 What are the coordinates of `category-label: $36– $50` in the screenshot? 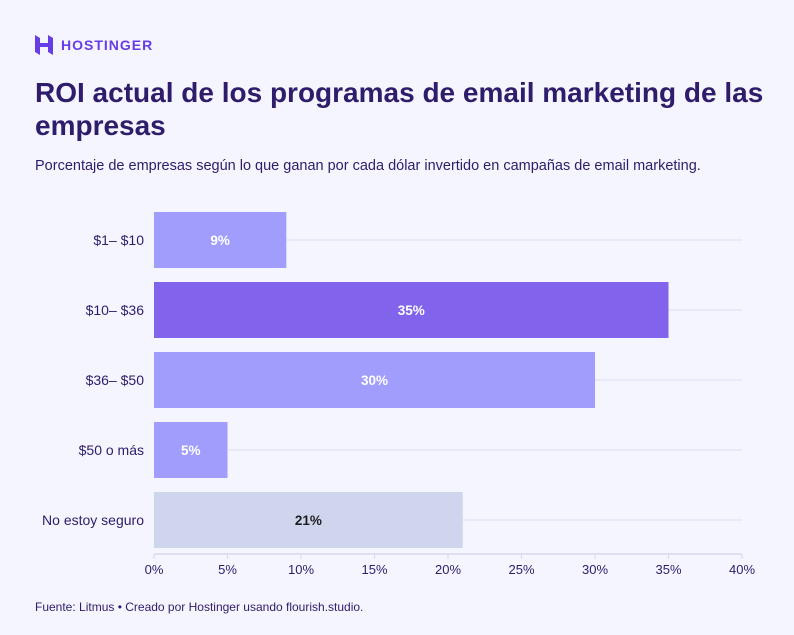 It's located at (115, 380).